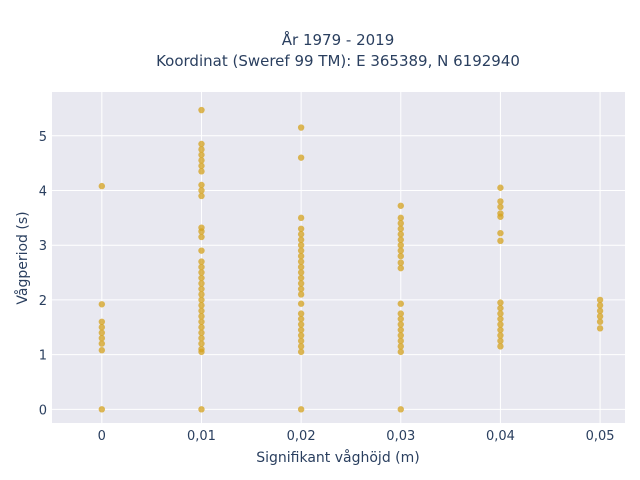 Image resolution: width=640 pixels, height=480 pixels. What do you see at coordinates (43, 246) in the screenshot?
I see `y-tick-label: 3` at bounding box center [43, 246].